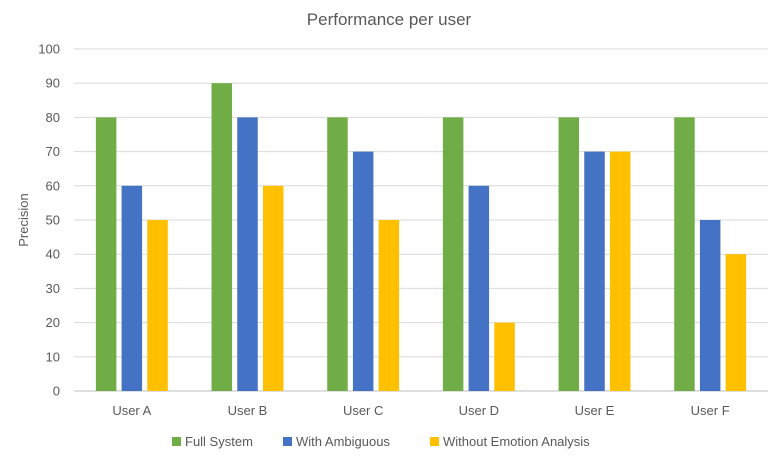 The image size is (778, 460). I want to click on bar-full-system-user-d, so click(453, 254).